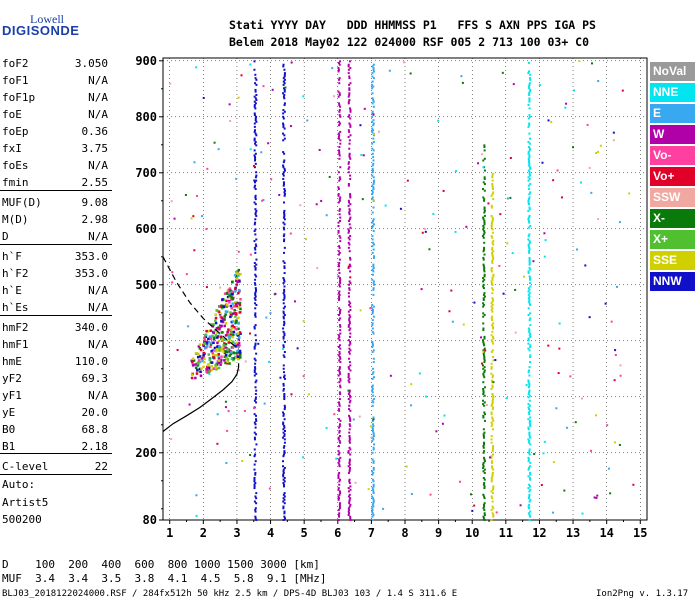 This screenshot has height=600, width=700. I want to click on param-row: h`F 353.0, so click(55, 257).